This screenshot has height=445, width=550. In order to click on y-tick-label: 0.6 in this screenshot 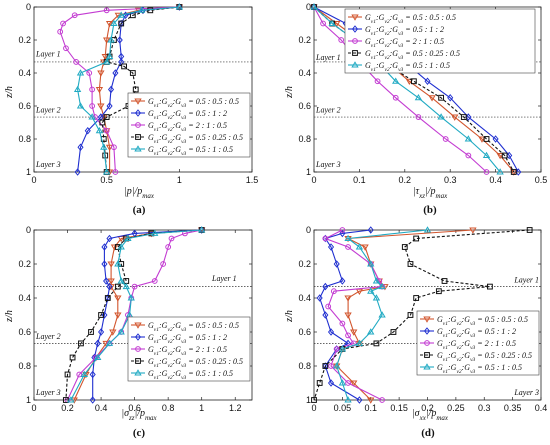, I will do `click(304, 332)`.